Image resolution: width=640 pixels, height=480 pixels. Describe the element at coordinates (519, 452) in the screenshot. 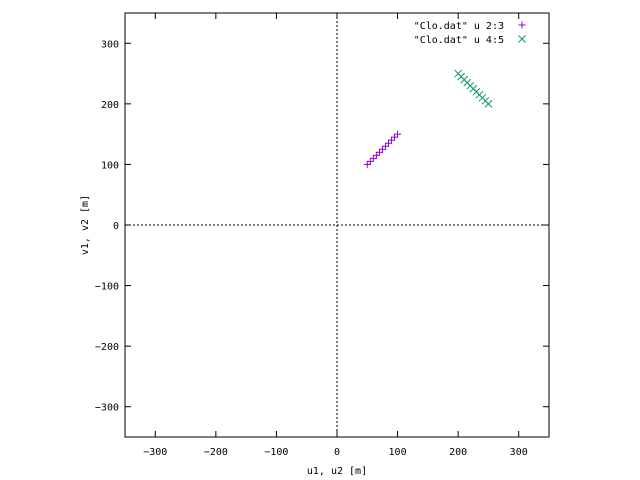

I see `x-tick-label: 300` at that location.